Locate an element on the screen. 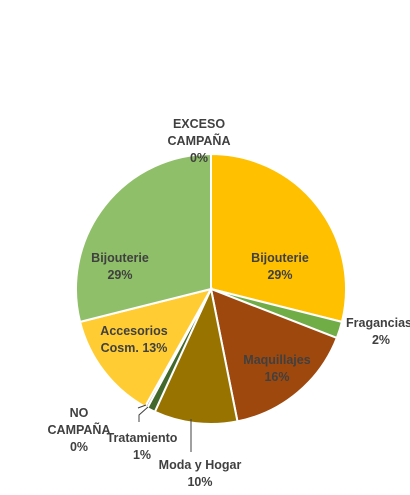  leader-lines-layer is located at coordinates (164, 428).